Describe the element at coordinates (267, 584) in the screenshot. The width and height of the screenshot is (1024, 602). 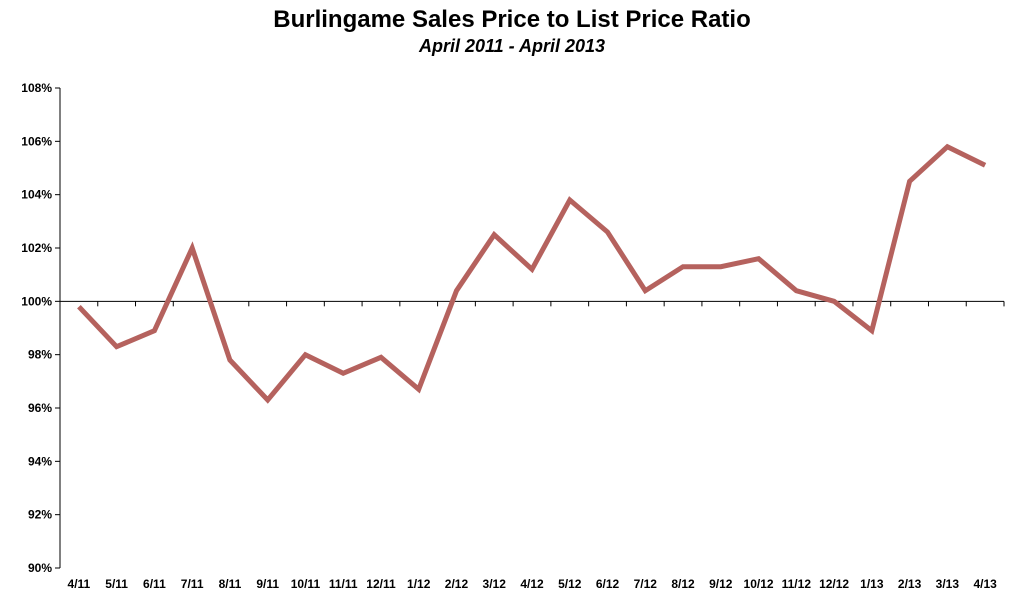
I see `x-tick-label: 9/11` at that location.